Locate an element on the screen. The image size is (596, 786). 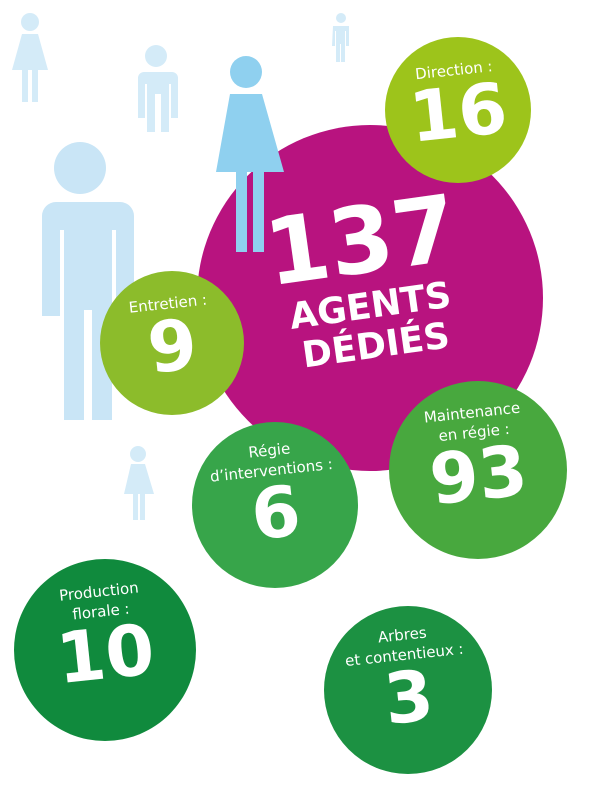
headline-number: 137 is located at coordinates (361, 241).